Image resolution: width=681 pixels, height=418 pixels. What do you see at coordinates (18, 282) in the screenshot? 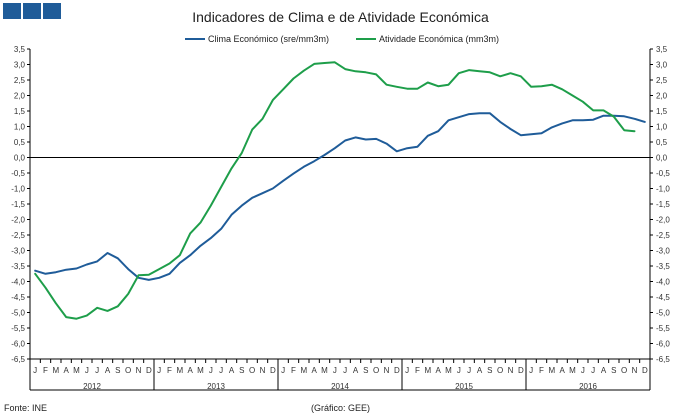
I see `y-tick-label-left: -4,0` at bounding box center [18, 282].